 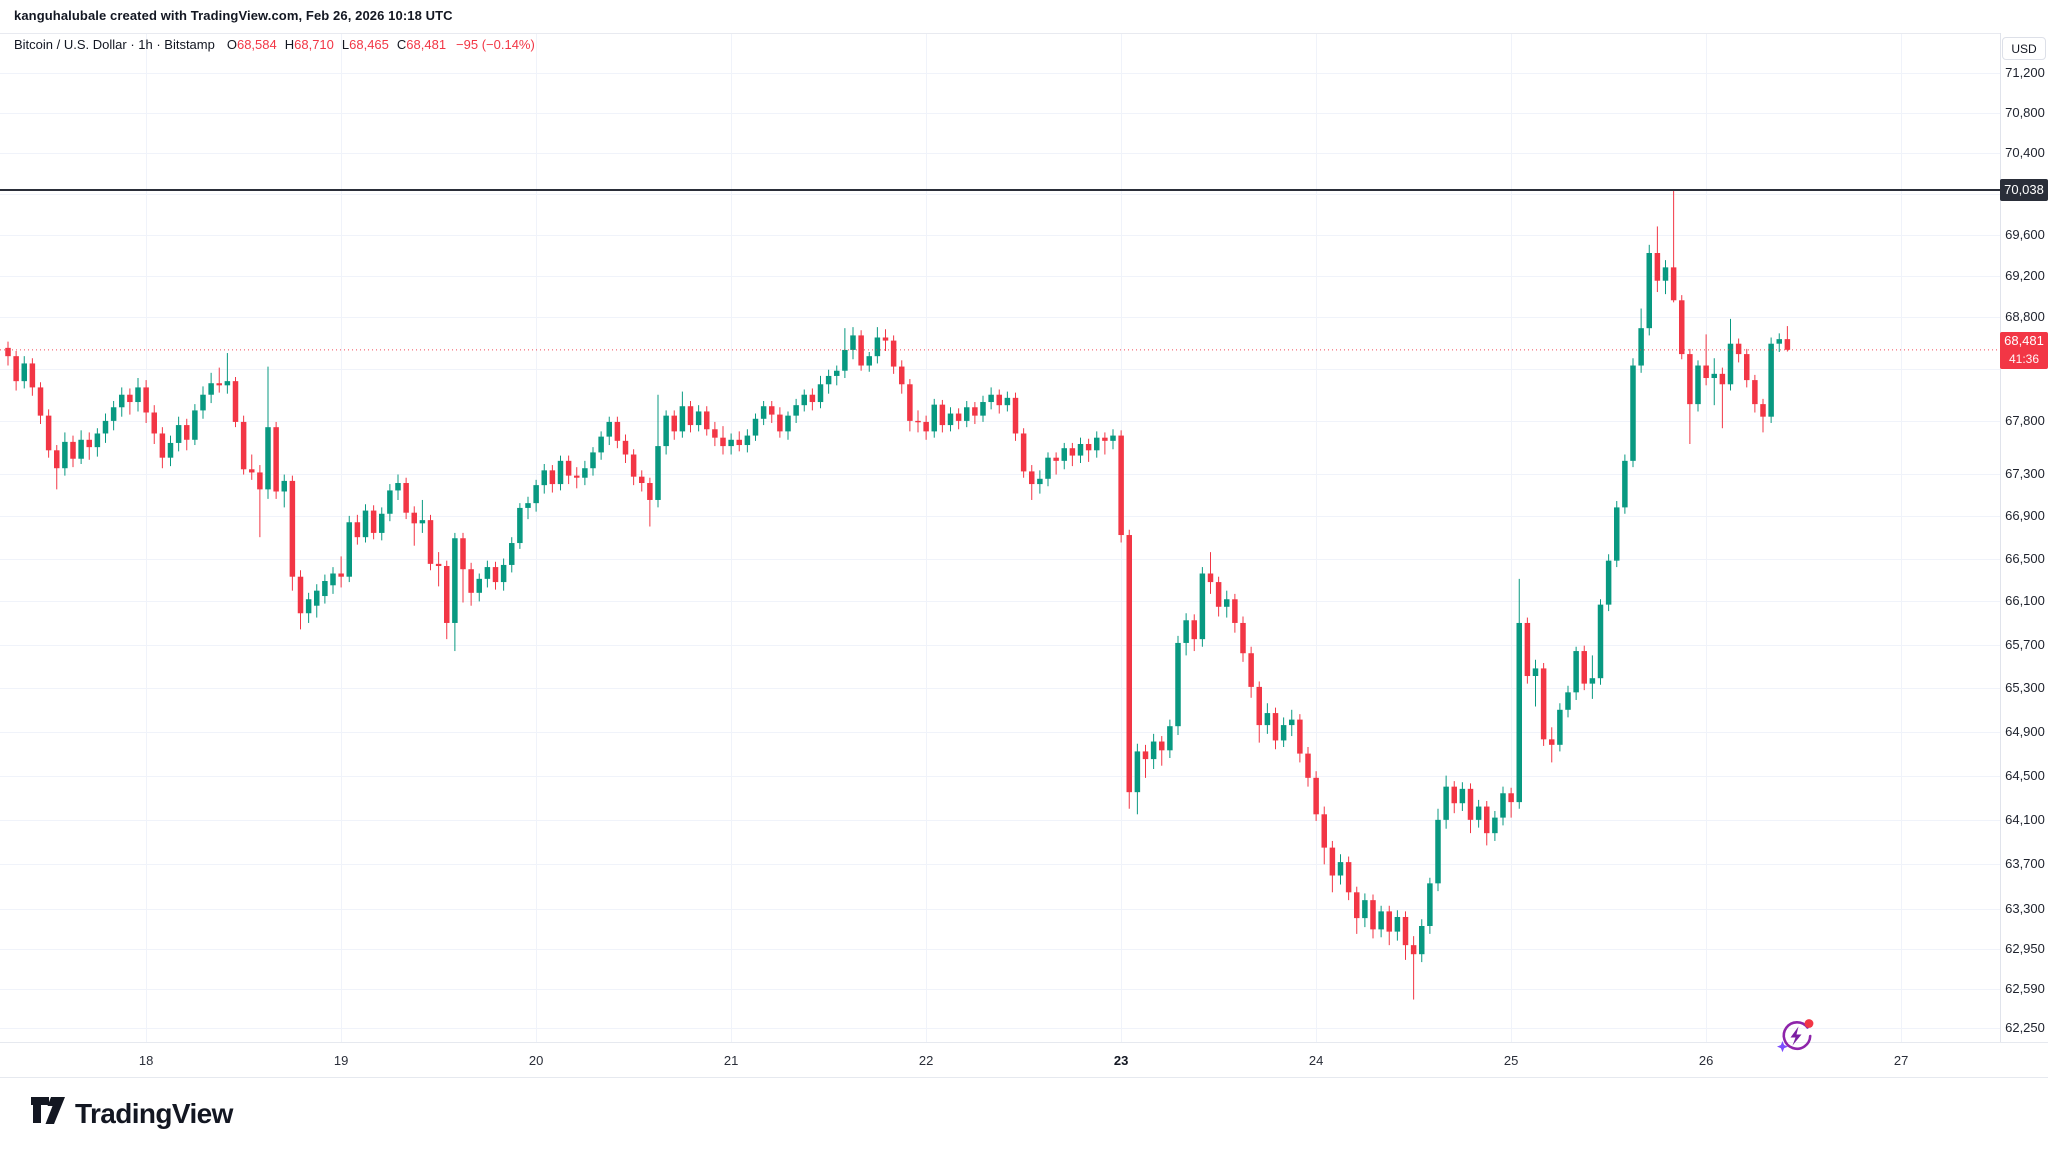 I want to click on symbol-title: Bitcoin / U.S. Dollar · 1h · Bitstamp, so click(x=114, y=44).